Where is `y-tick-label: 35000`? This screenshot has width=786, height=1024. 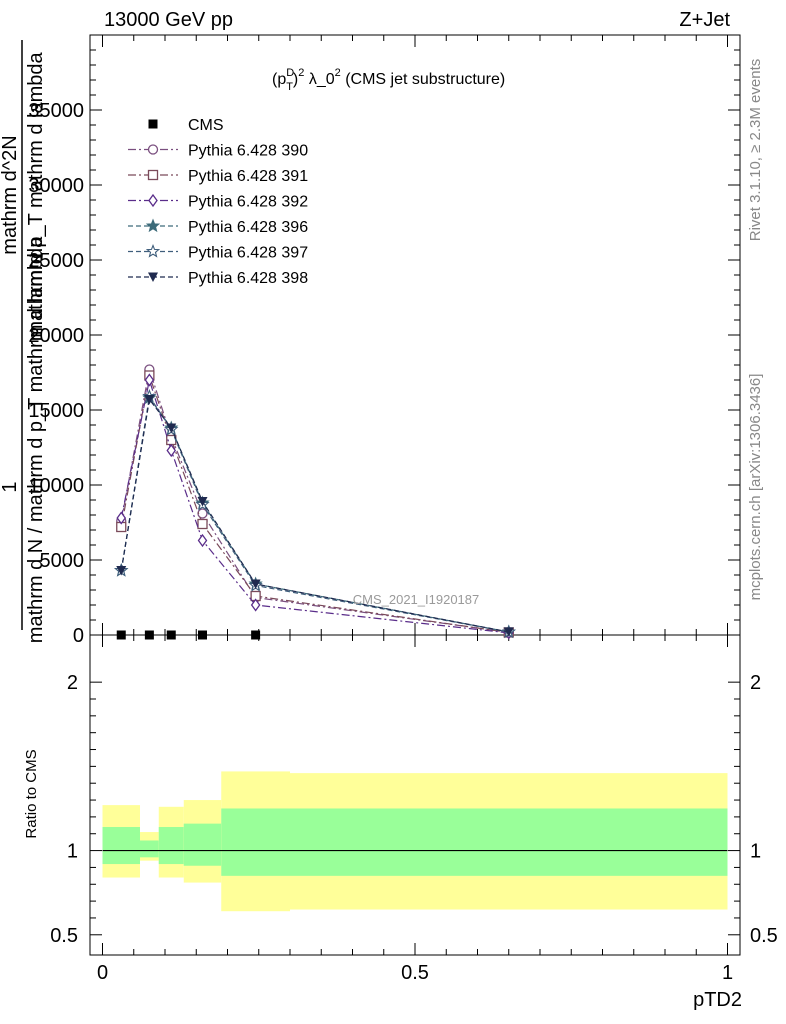 y-tick-label: 35000 is located at coordinates (56, 111).